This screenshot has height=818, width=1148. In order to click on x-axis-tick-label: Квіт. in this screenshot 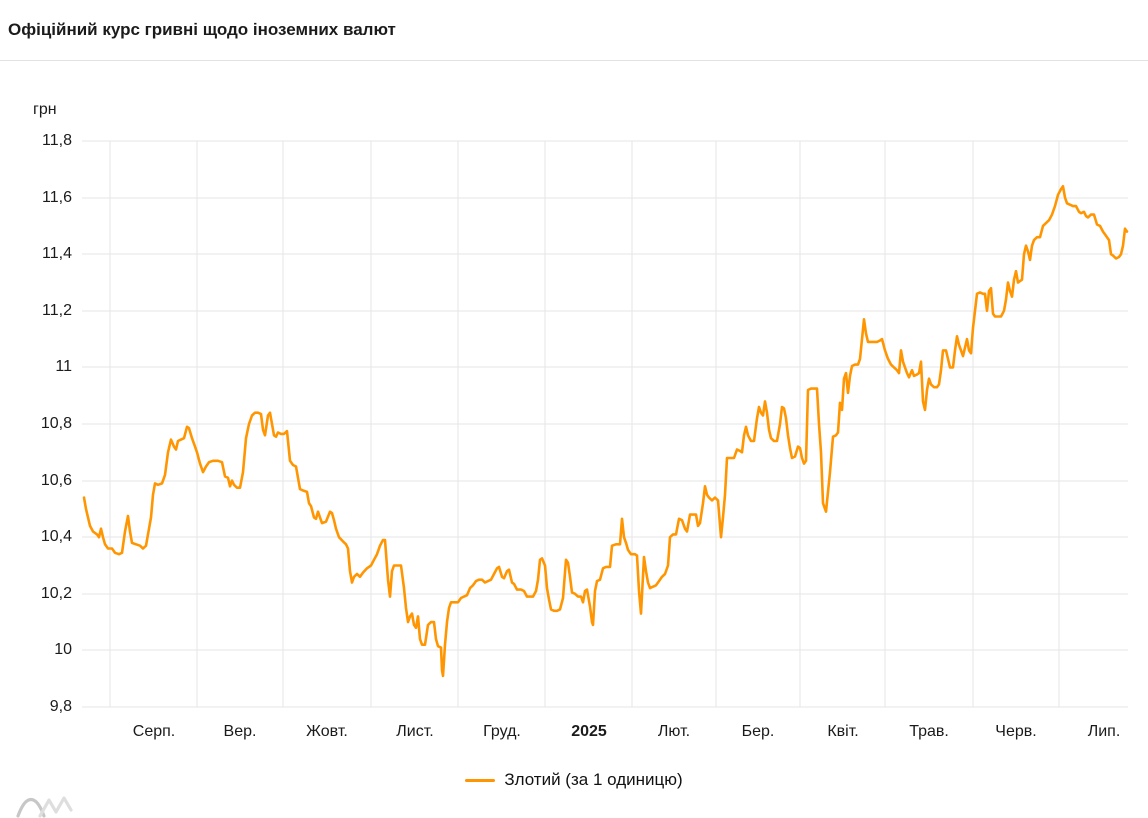, I will do `click(843, 731)`.